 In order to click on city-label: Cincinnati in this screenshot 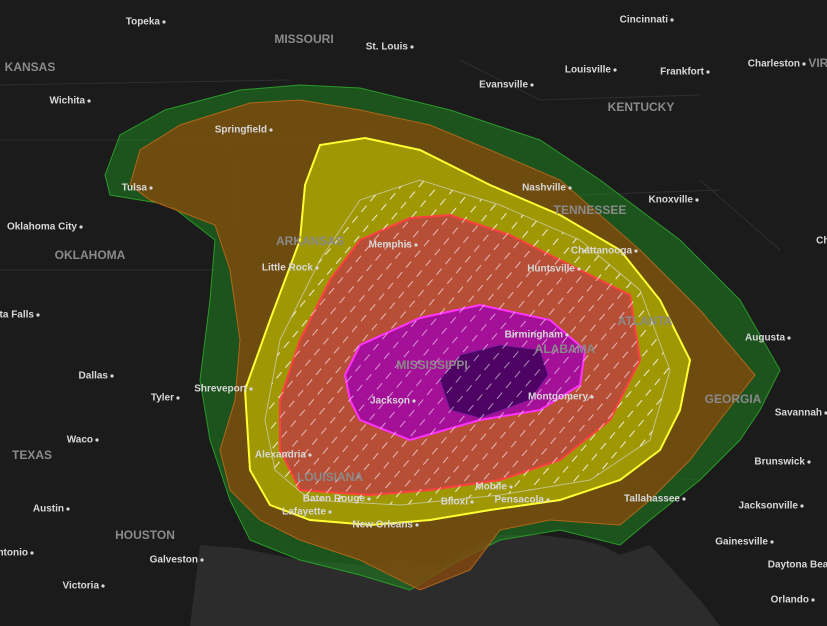, I will do `click(644, 20)`.